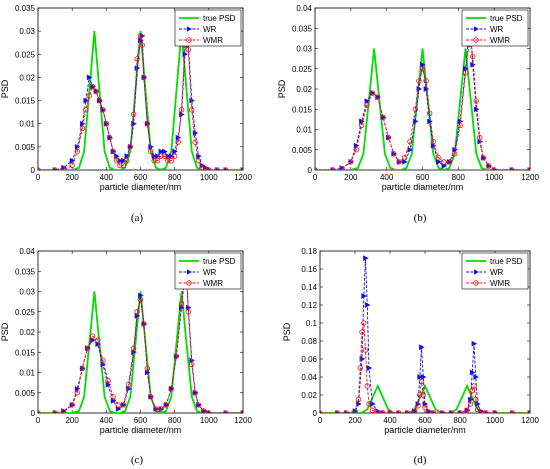 The width and height of the screenshot is (550, 469). What do you see at coordinates (137, 460) in the screenshot?
I see `panel-label: (c)` at bounding box center [137, 460].